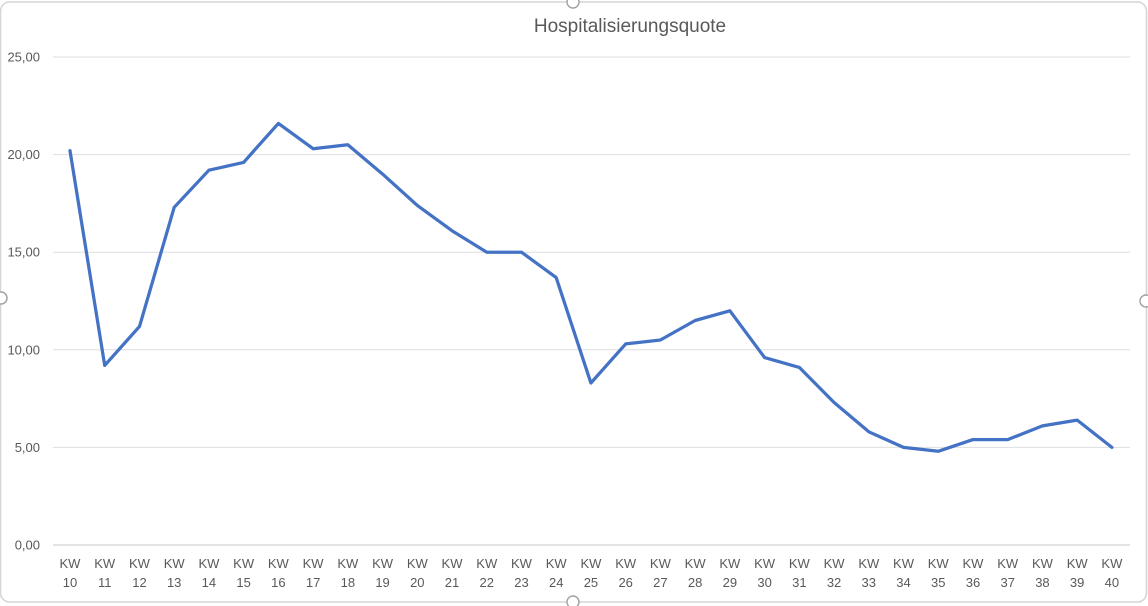  I want to click on x-tick-label: KW 29, so click(730, 573).